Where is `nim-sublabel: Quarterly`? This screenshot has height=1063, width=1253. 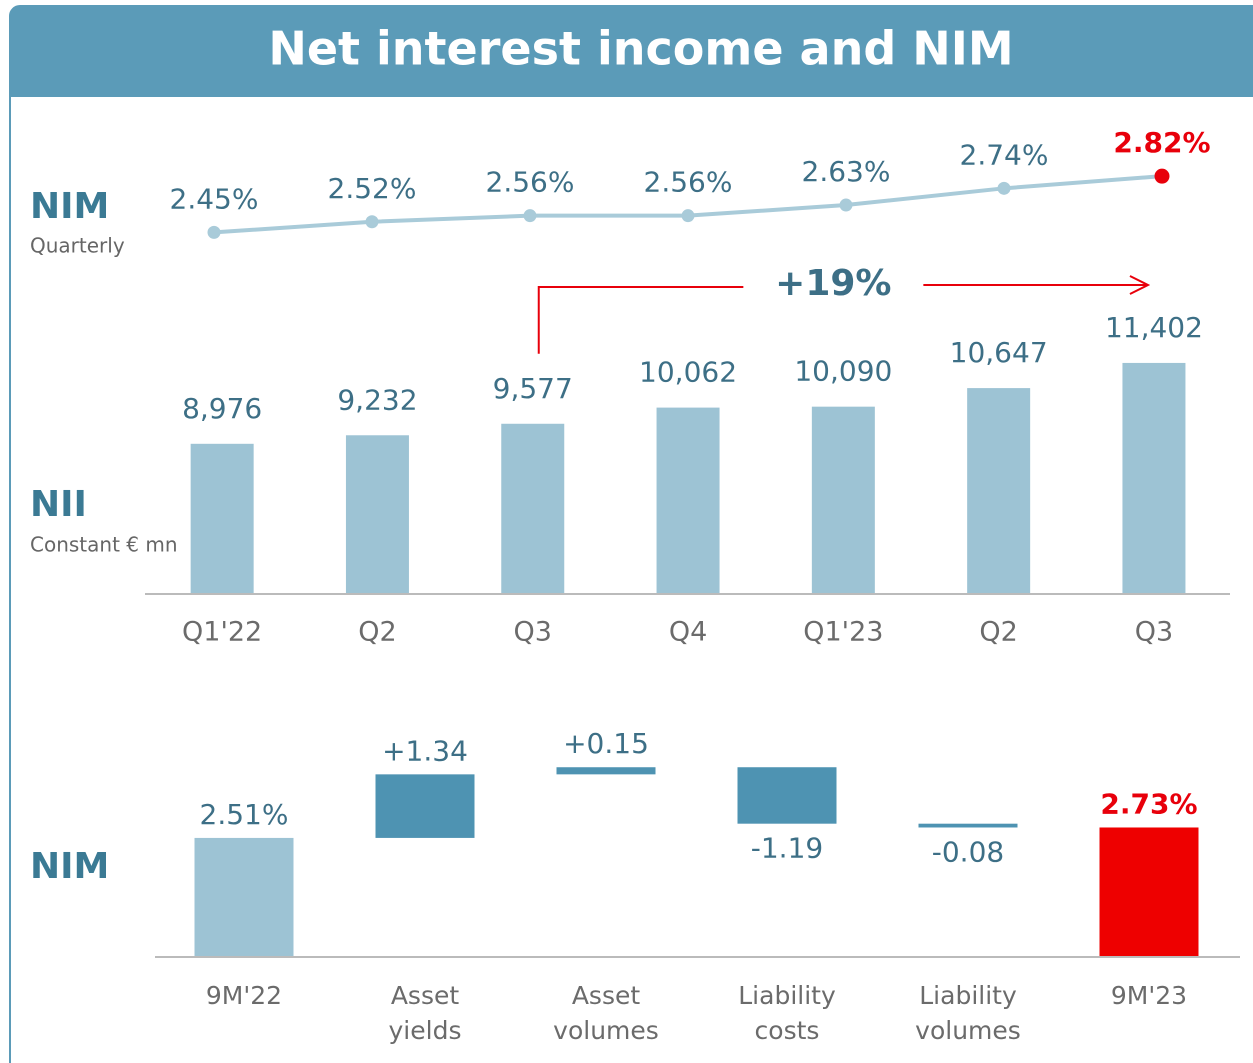 nim-sublabel: Quarterly is located at coordinates (77, 246).